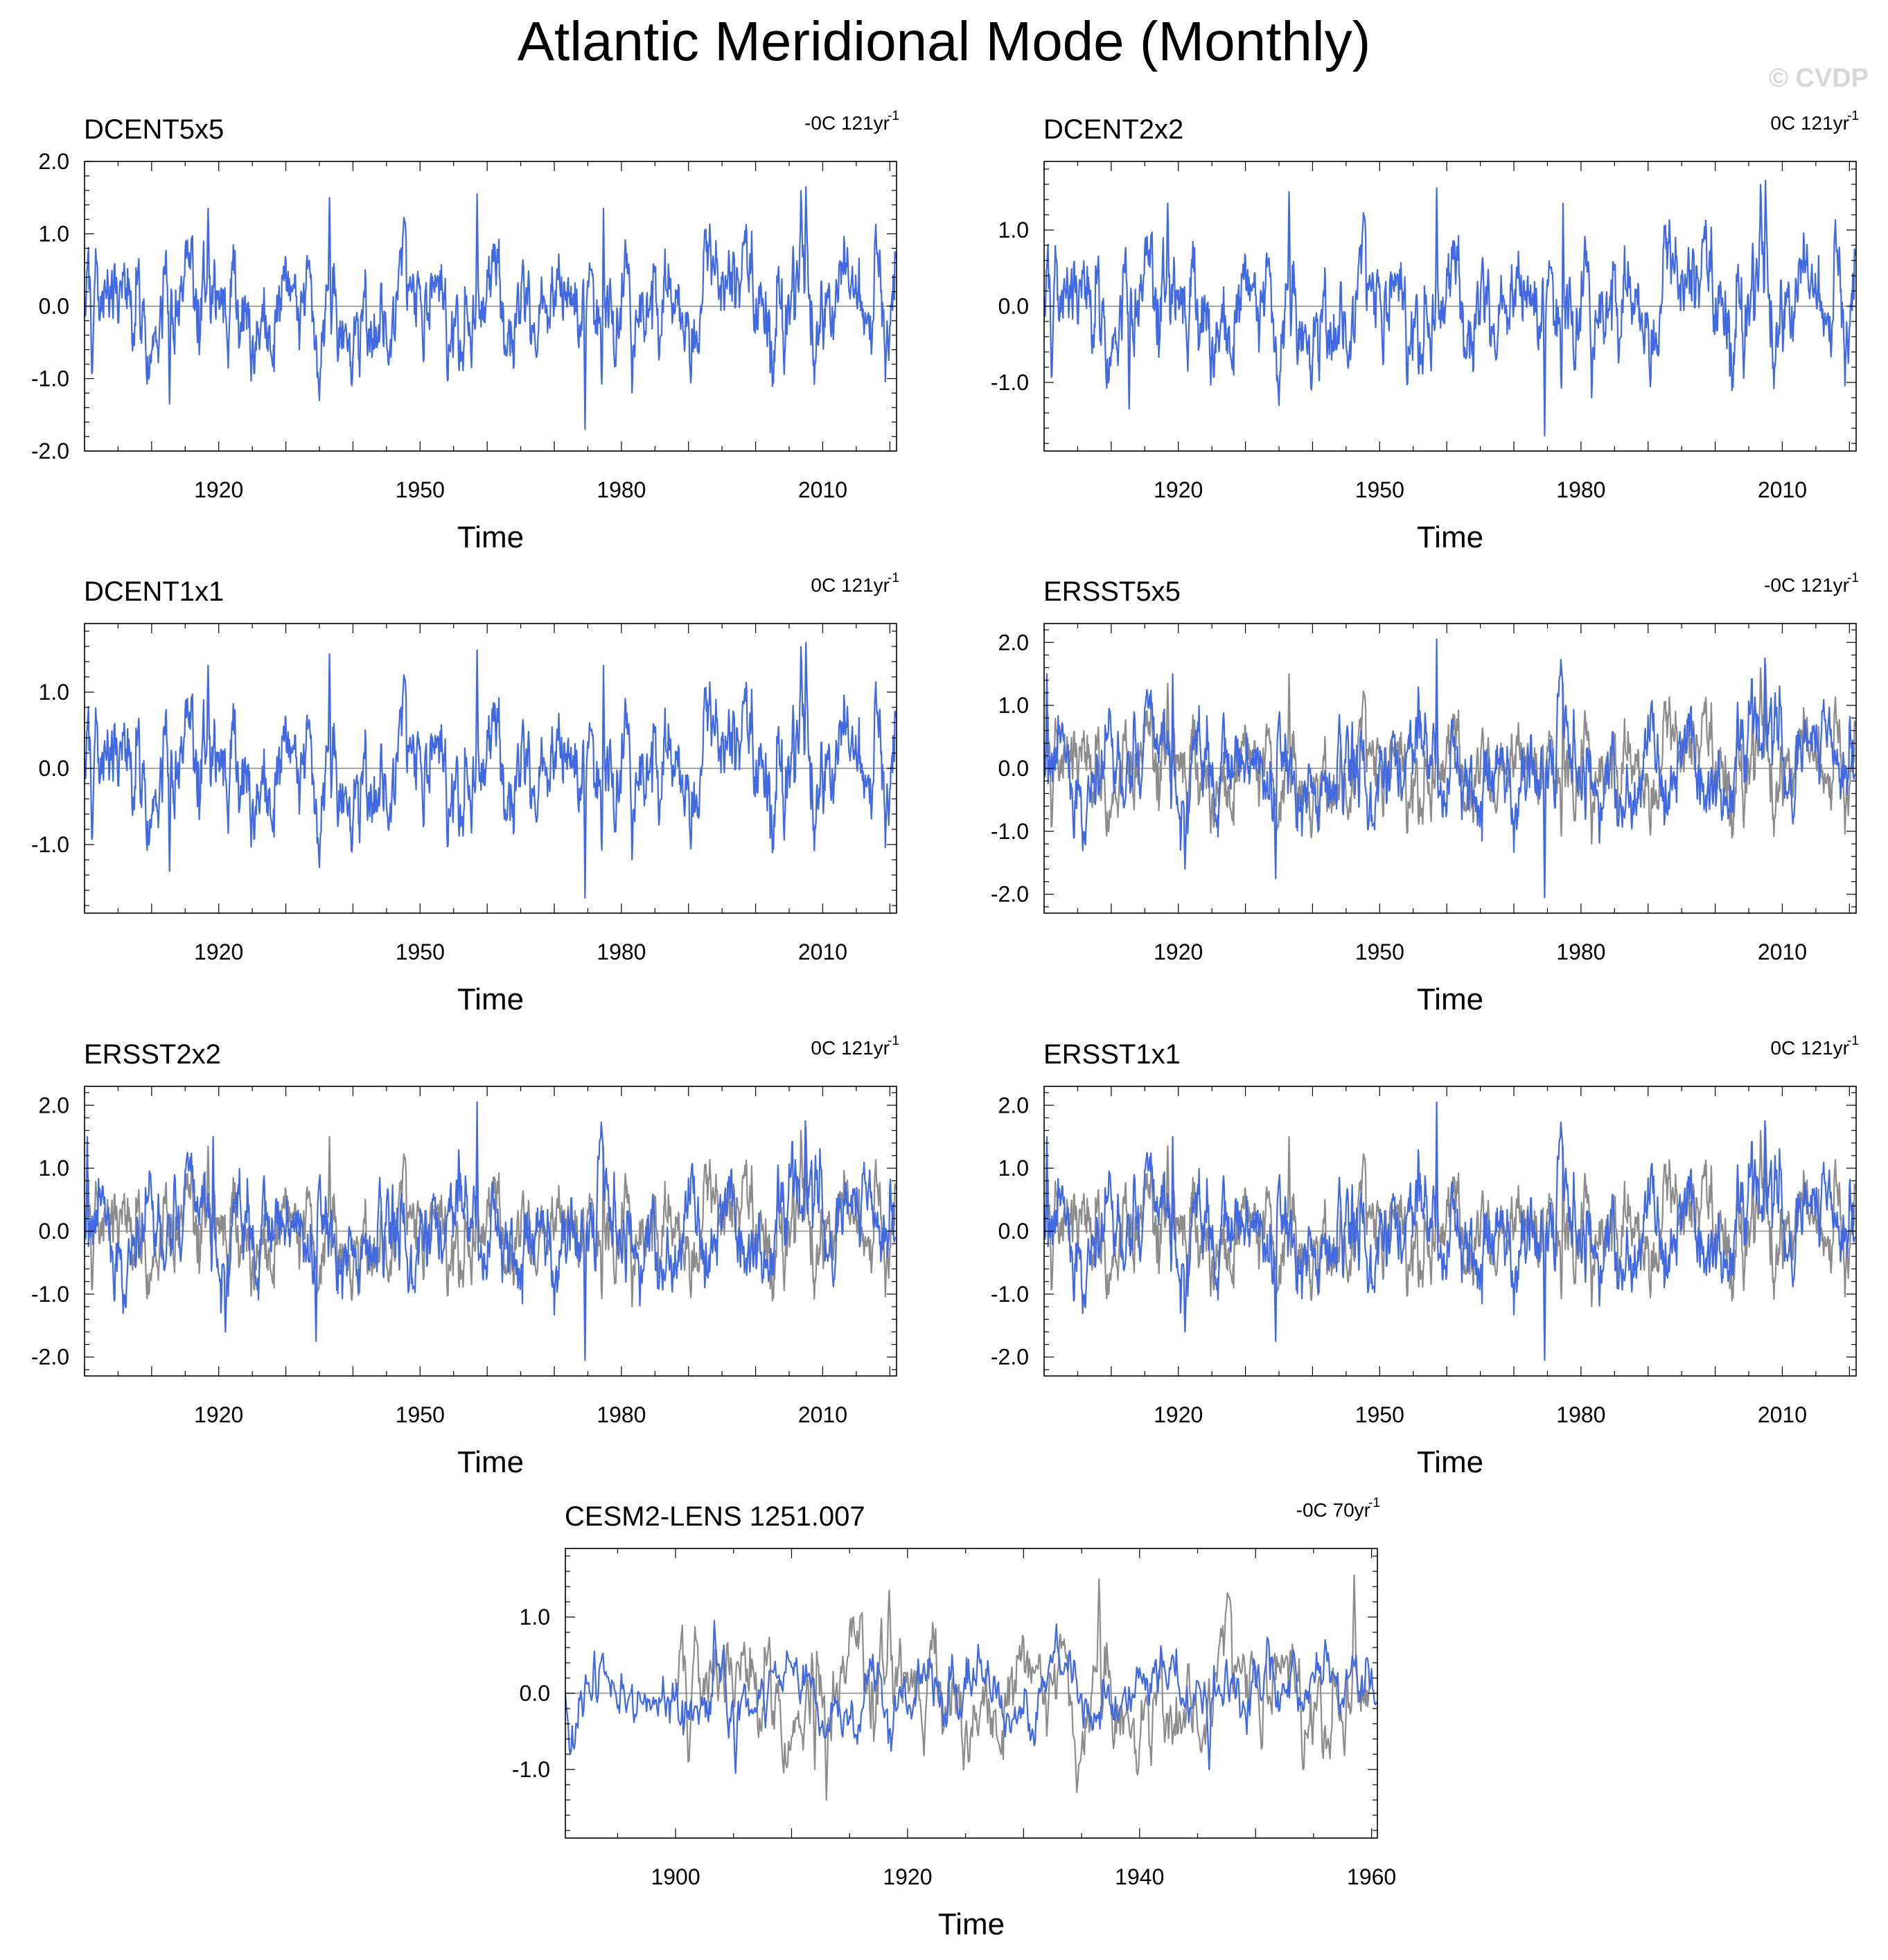  Describe the element at coordinates (944, 41) in the screenshot. I see `figure-title: Atlantic Meridional Mode (Monthly)` at that location.